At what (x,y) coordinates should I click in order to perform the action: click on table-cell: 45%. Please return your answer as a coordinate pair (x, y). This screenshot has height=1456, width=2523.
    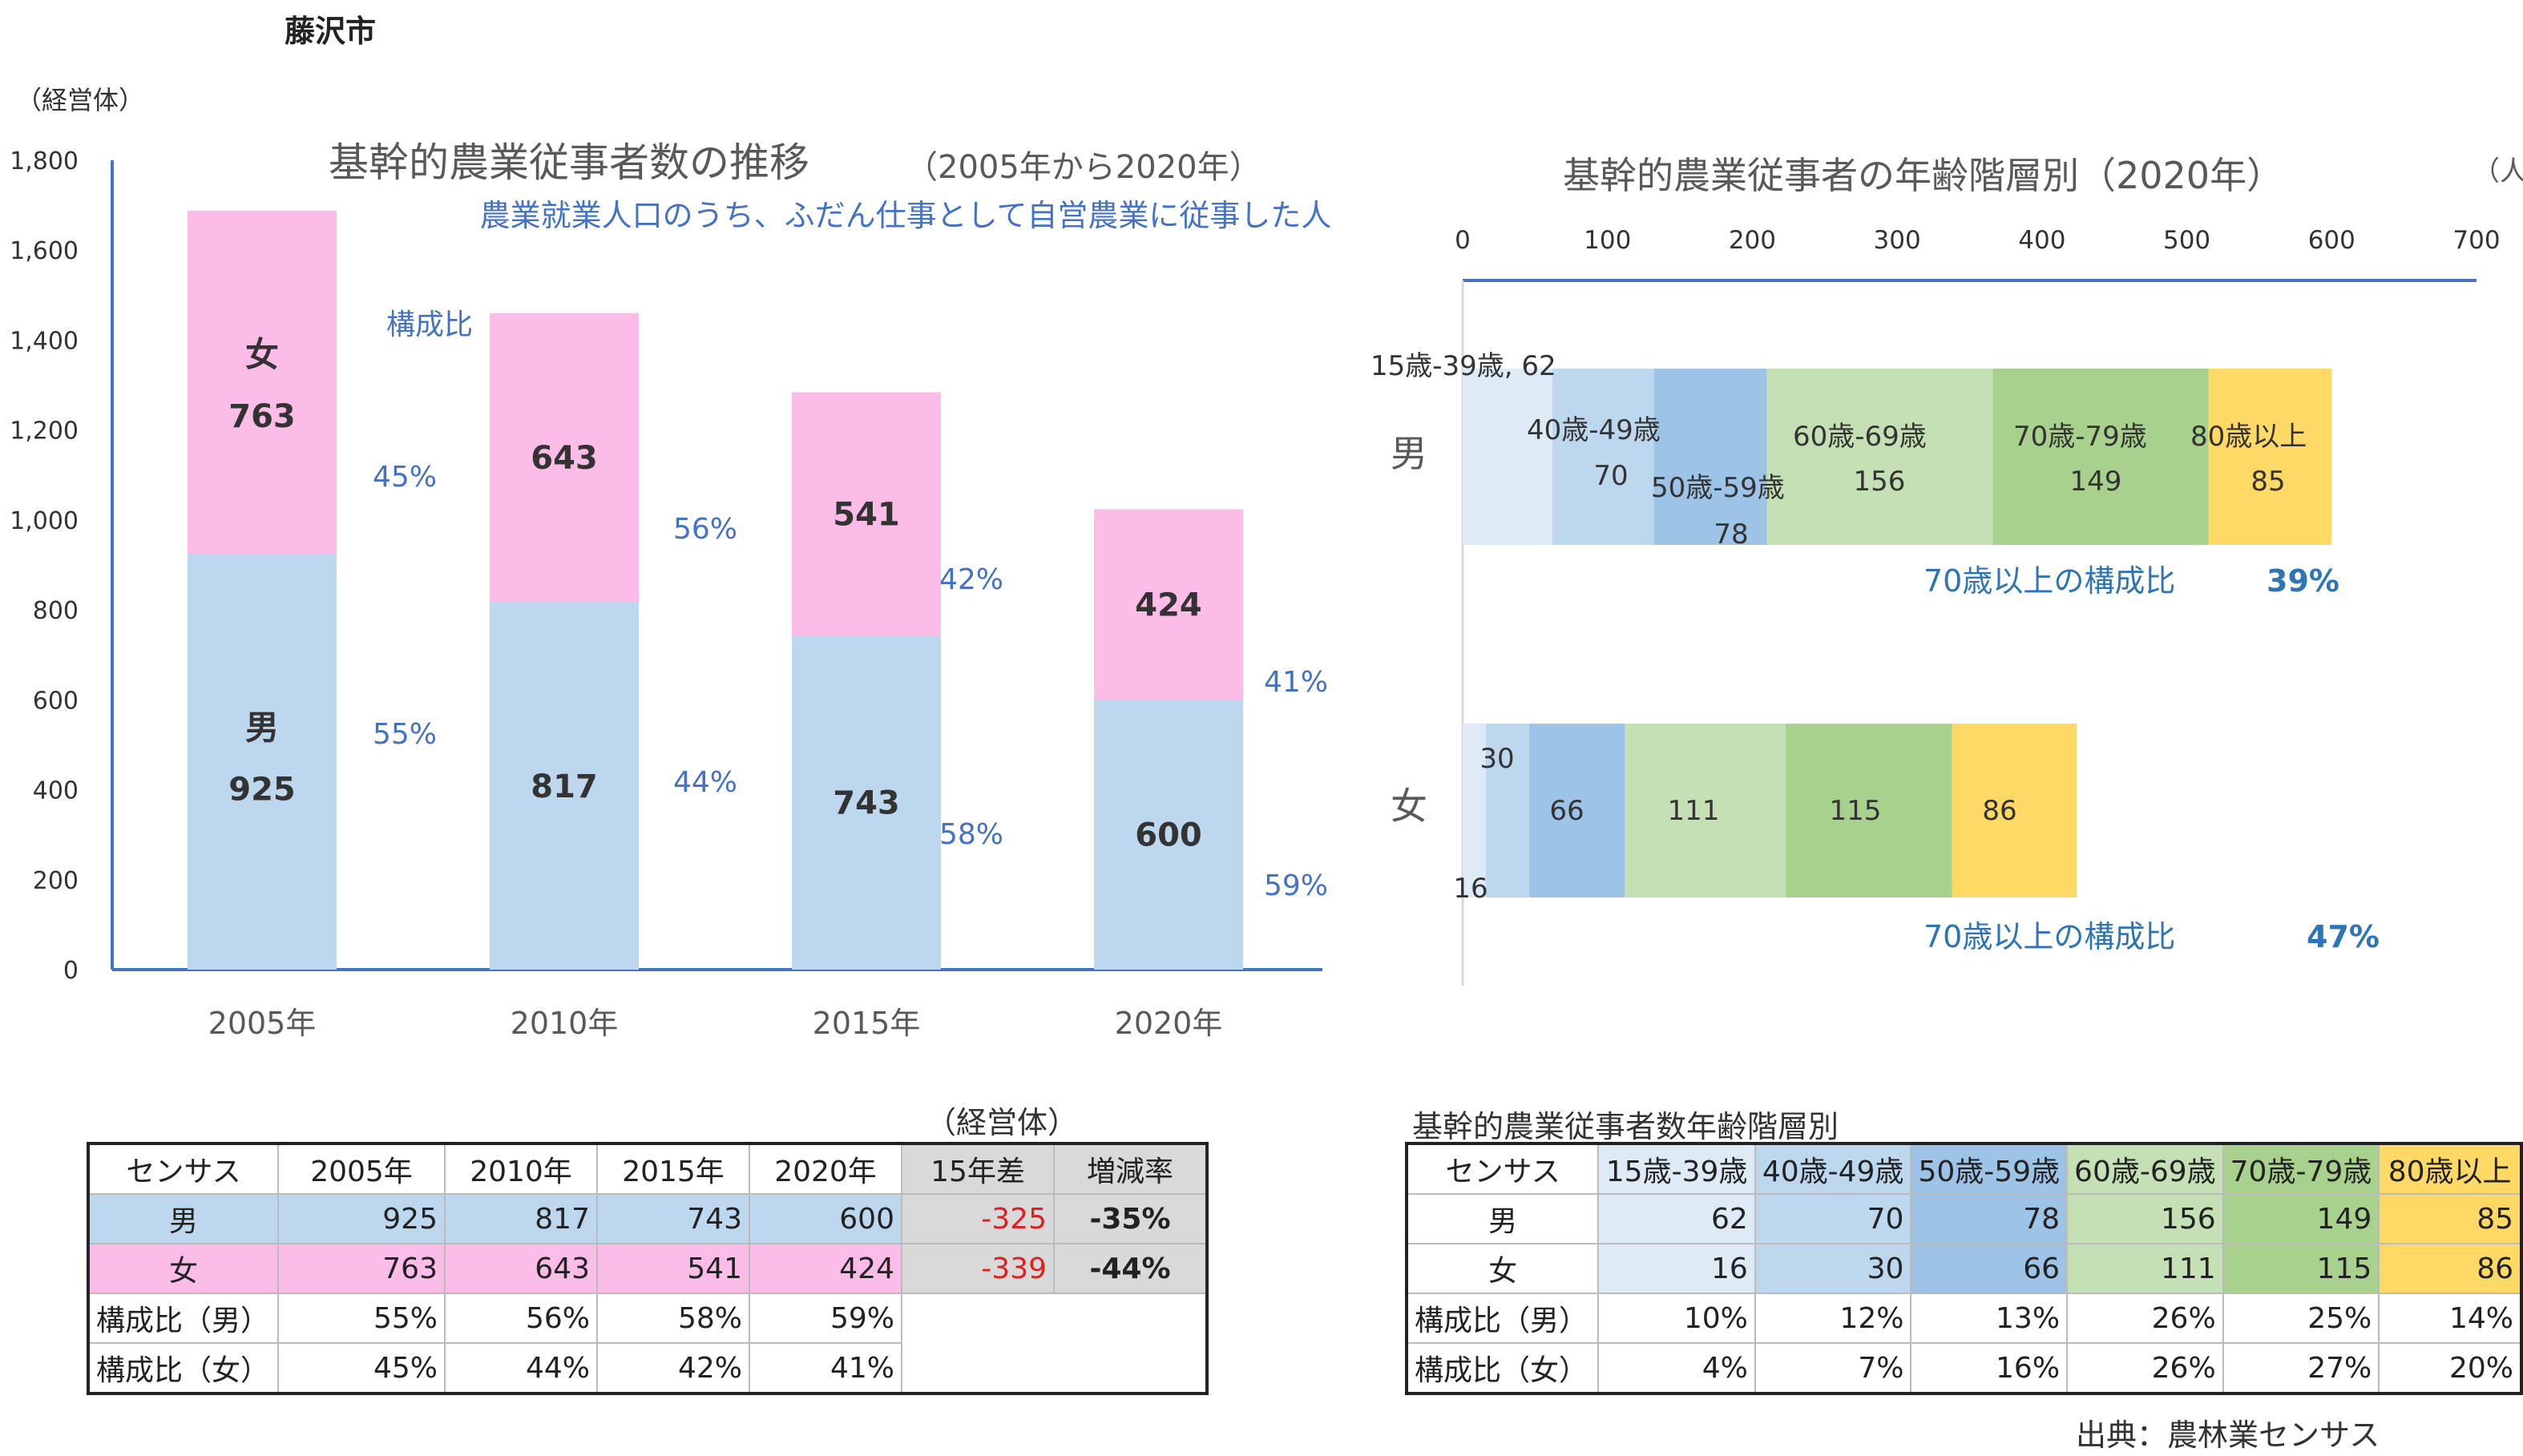
    Looking at the image, I should click on (362, 1368).